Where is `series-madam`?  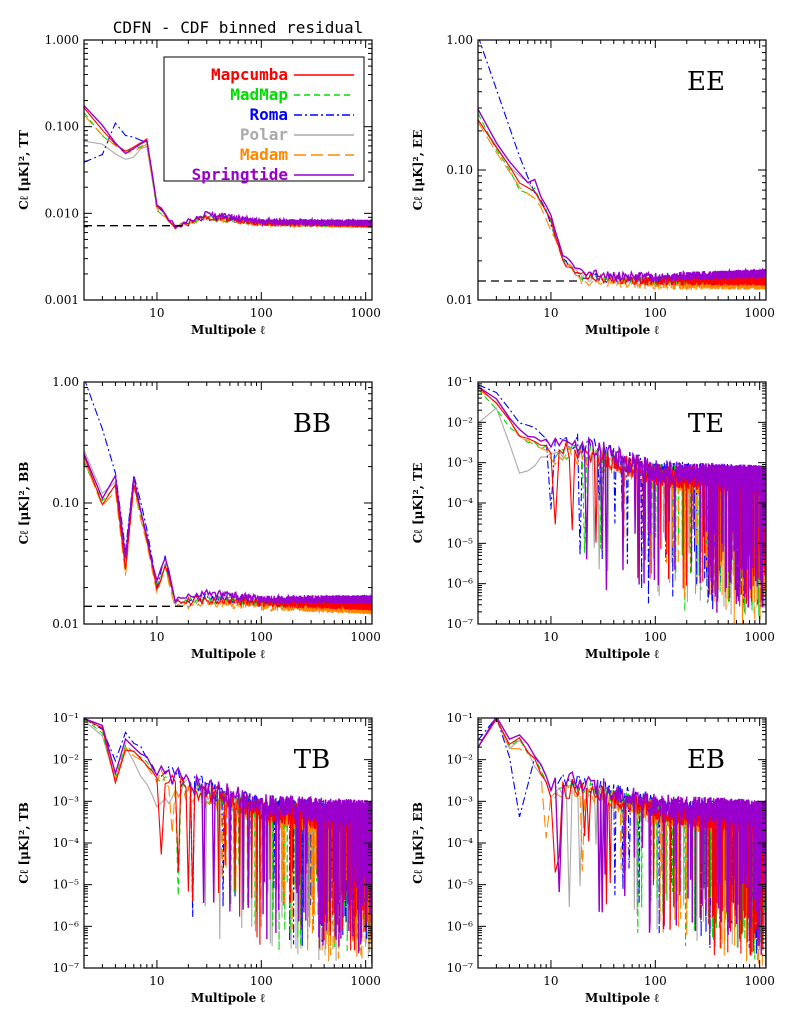 series-madam is located at coordinates (622, 206).